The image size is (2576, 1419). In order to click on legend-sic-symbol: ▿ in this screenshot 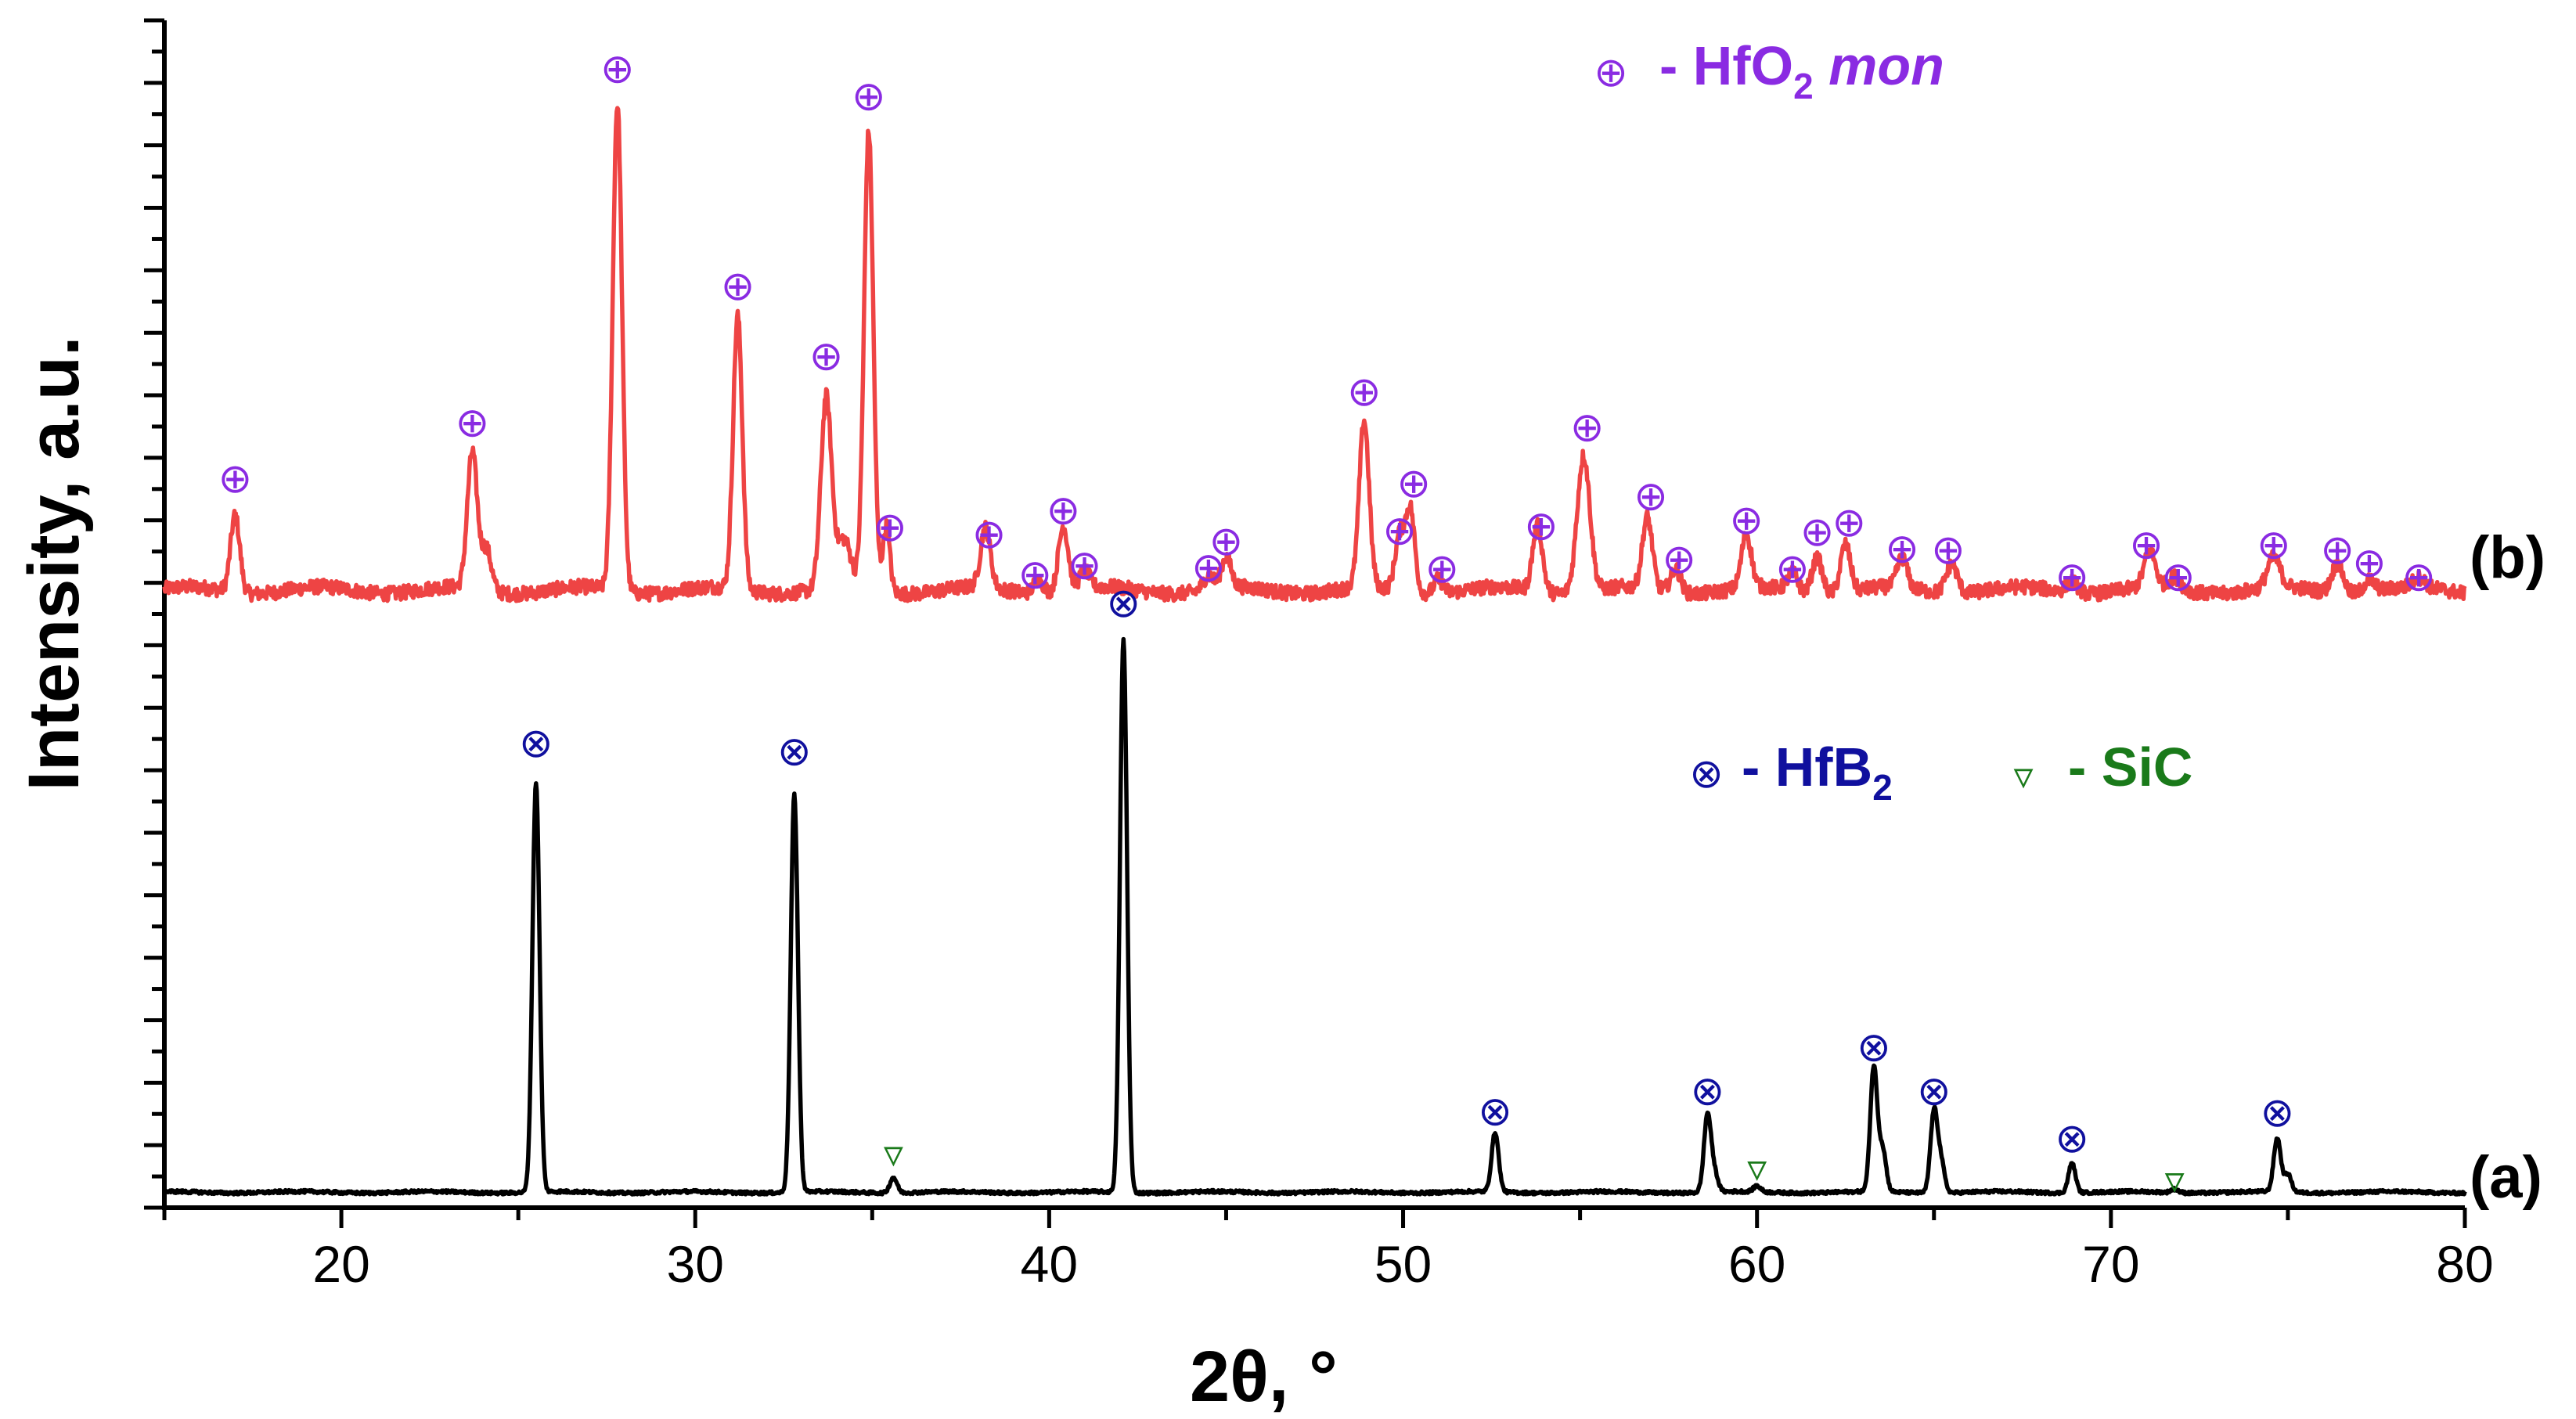, I will do `click(2023, 776)`.